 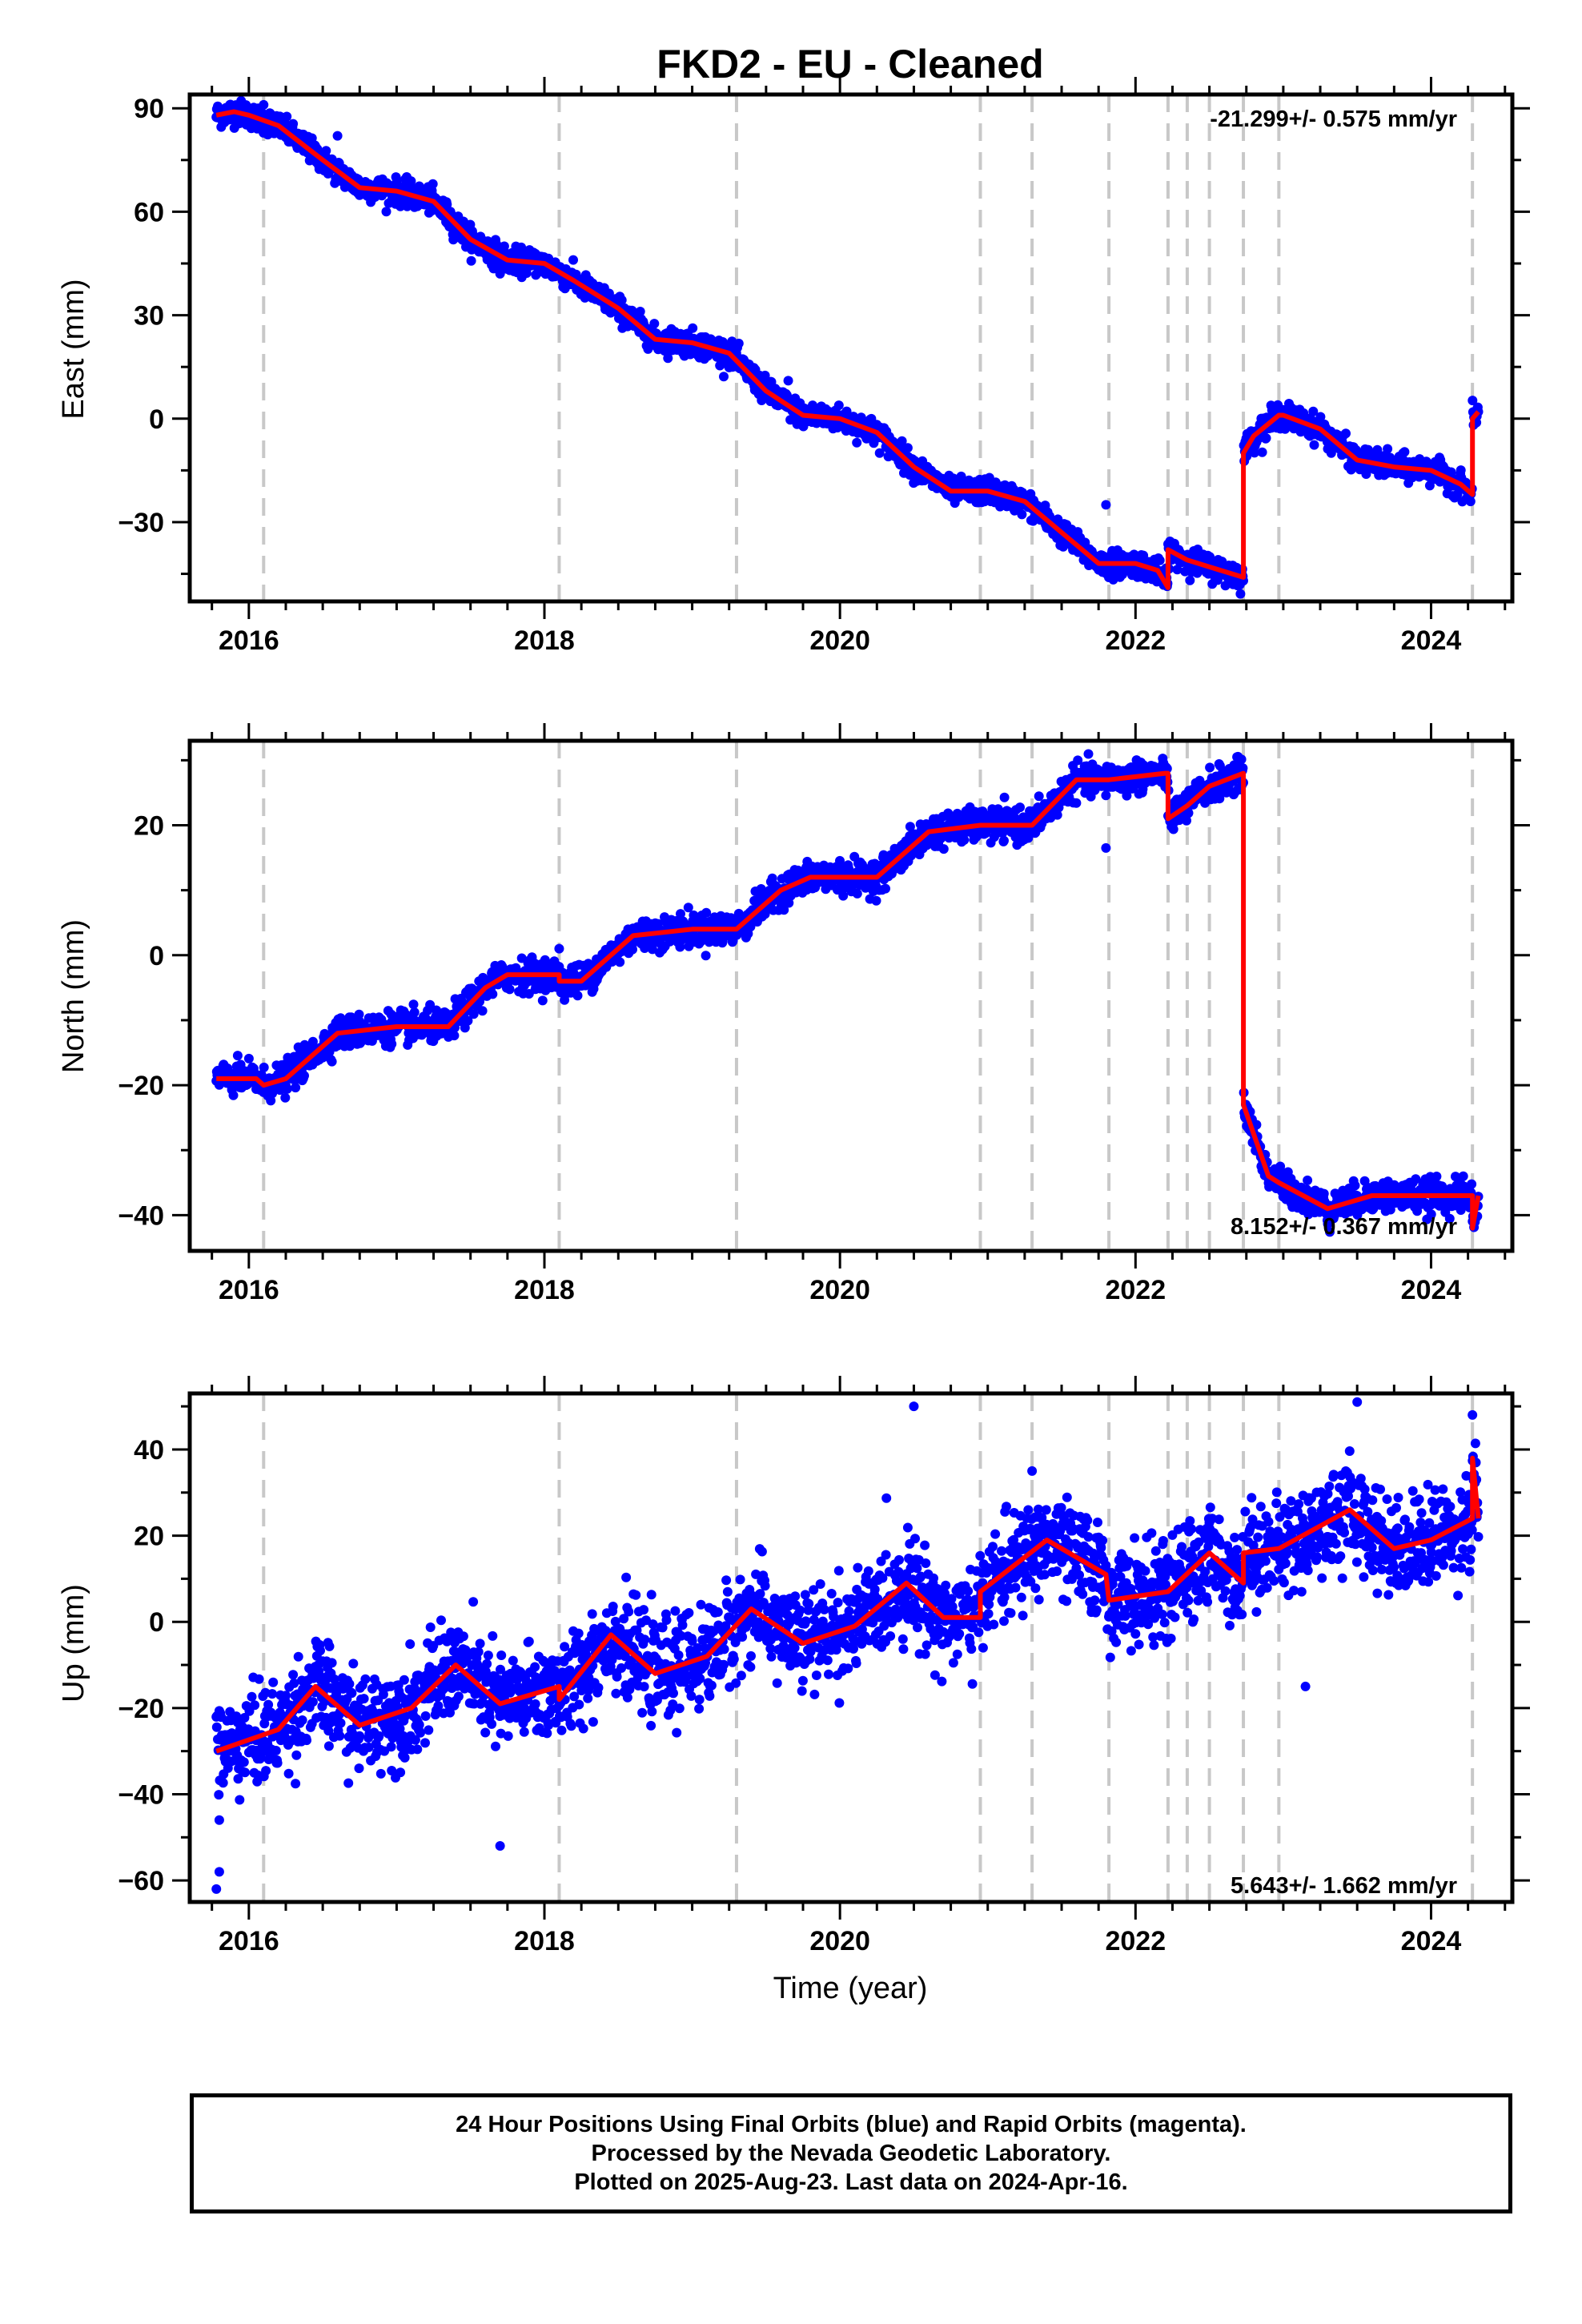 What do you see at coordinates (149, 212) in the screenshot?
I see `y-tick-label: 60` at bounding box center [149, 212].